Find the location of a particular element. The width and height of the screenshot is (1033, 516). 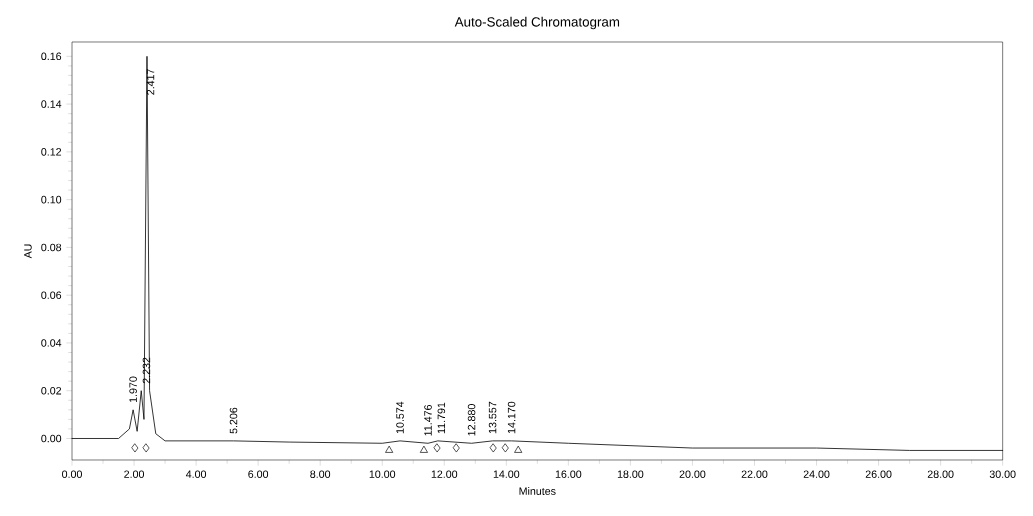

x-tick-label: 10.00 is located at coordinates (382, 474).